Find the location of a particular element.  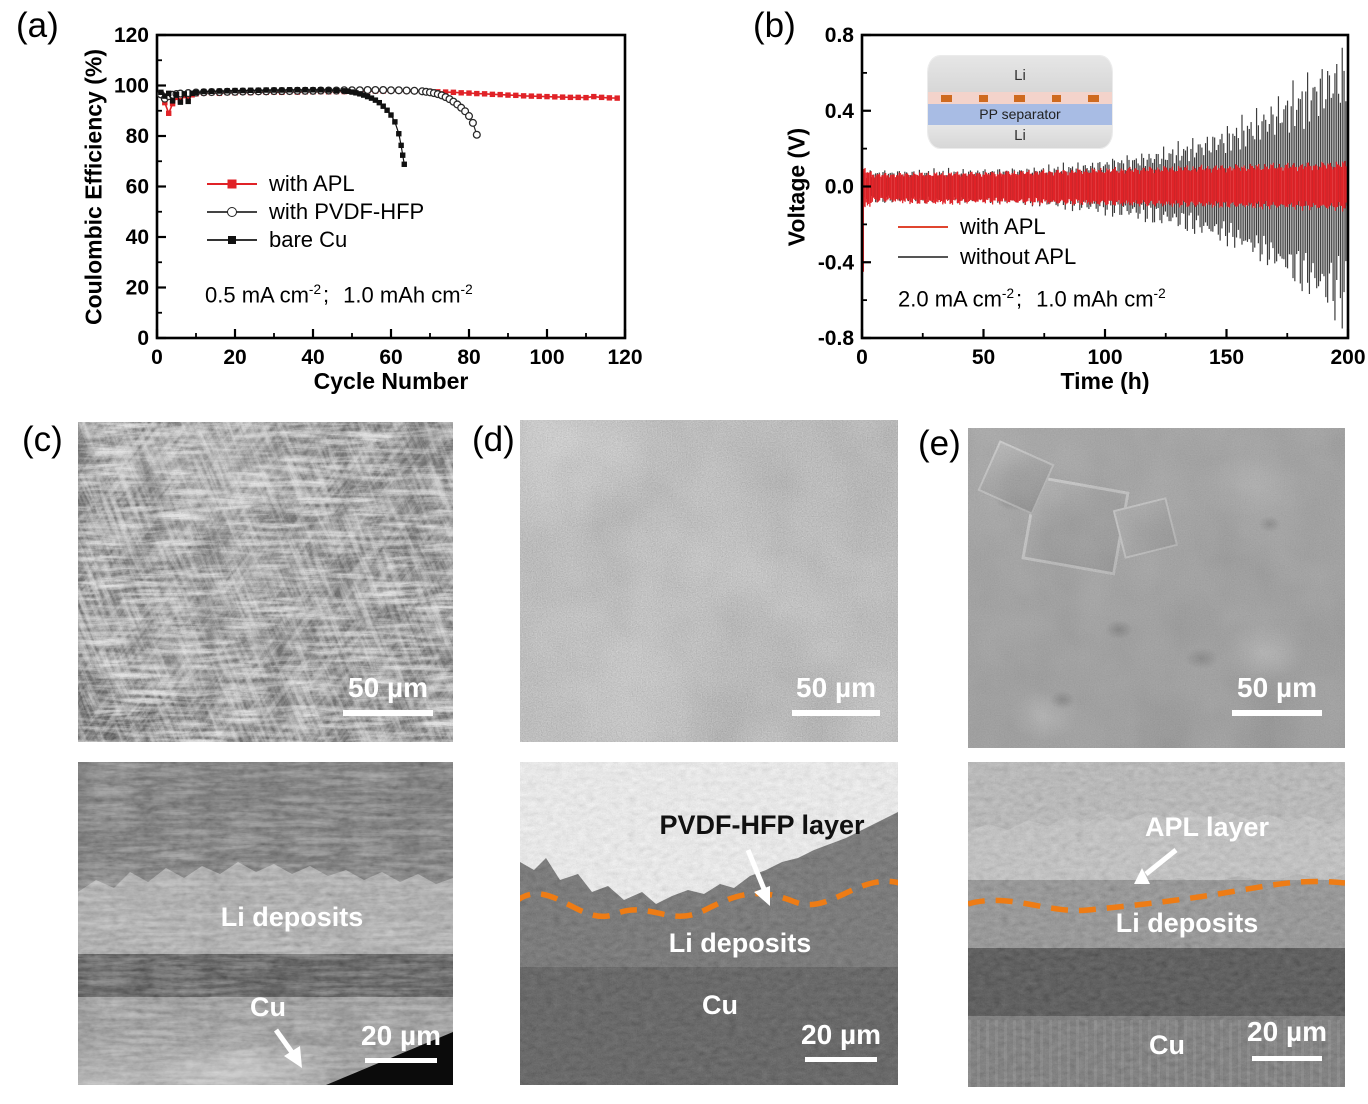

series-bare-cu is located at coordinates (282, 127).